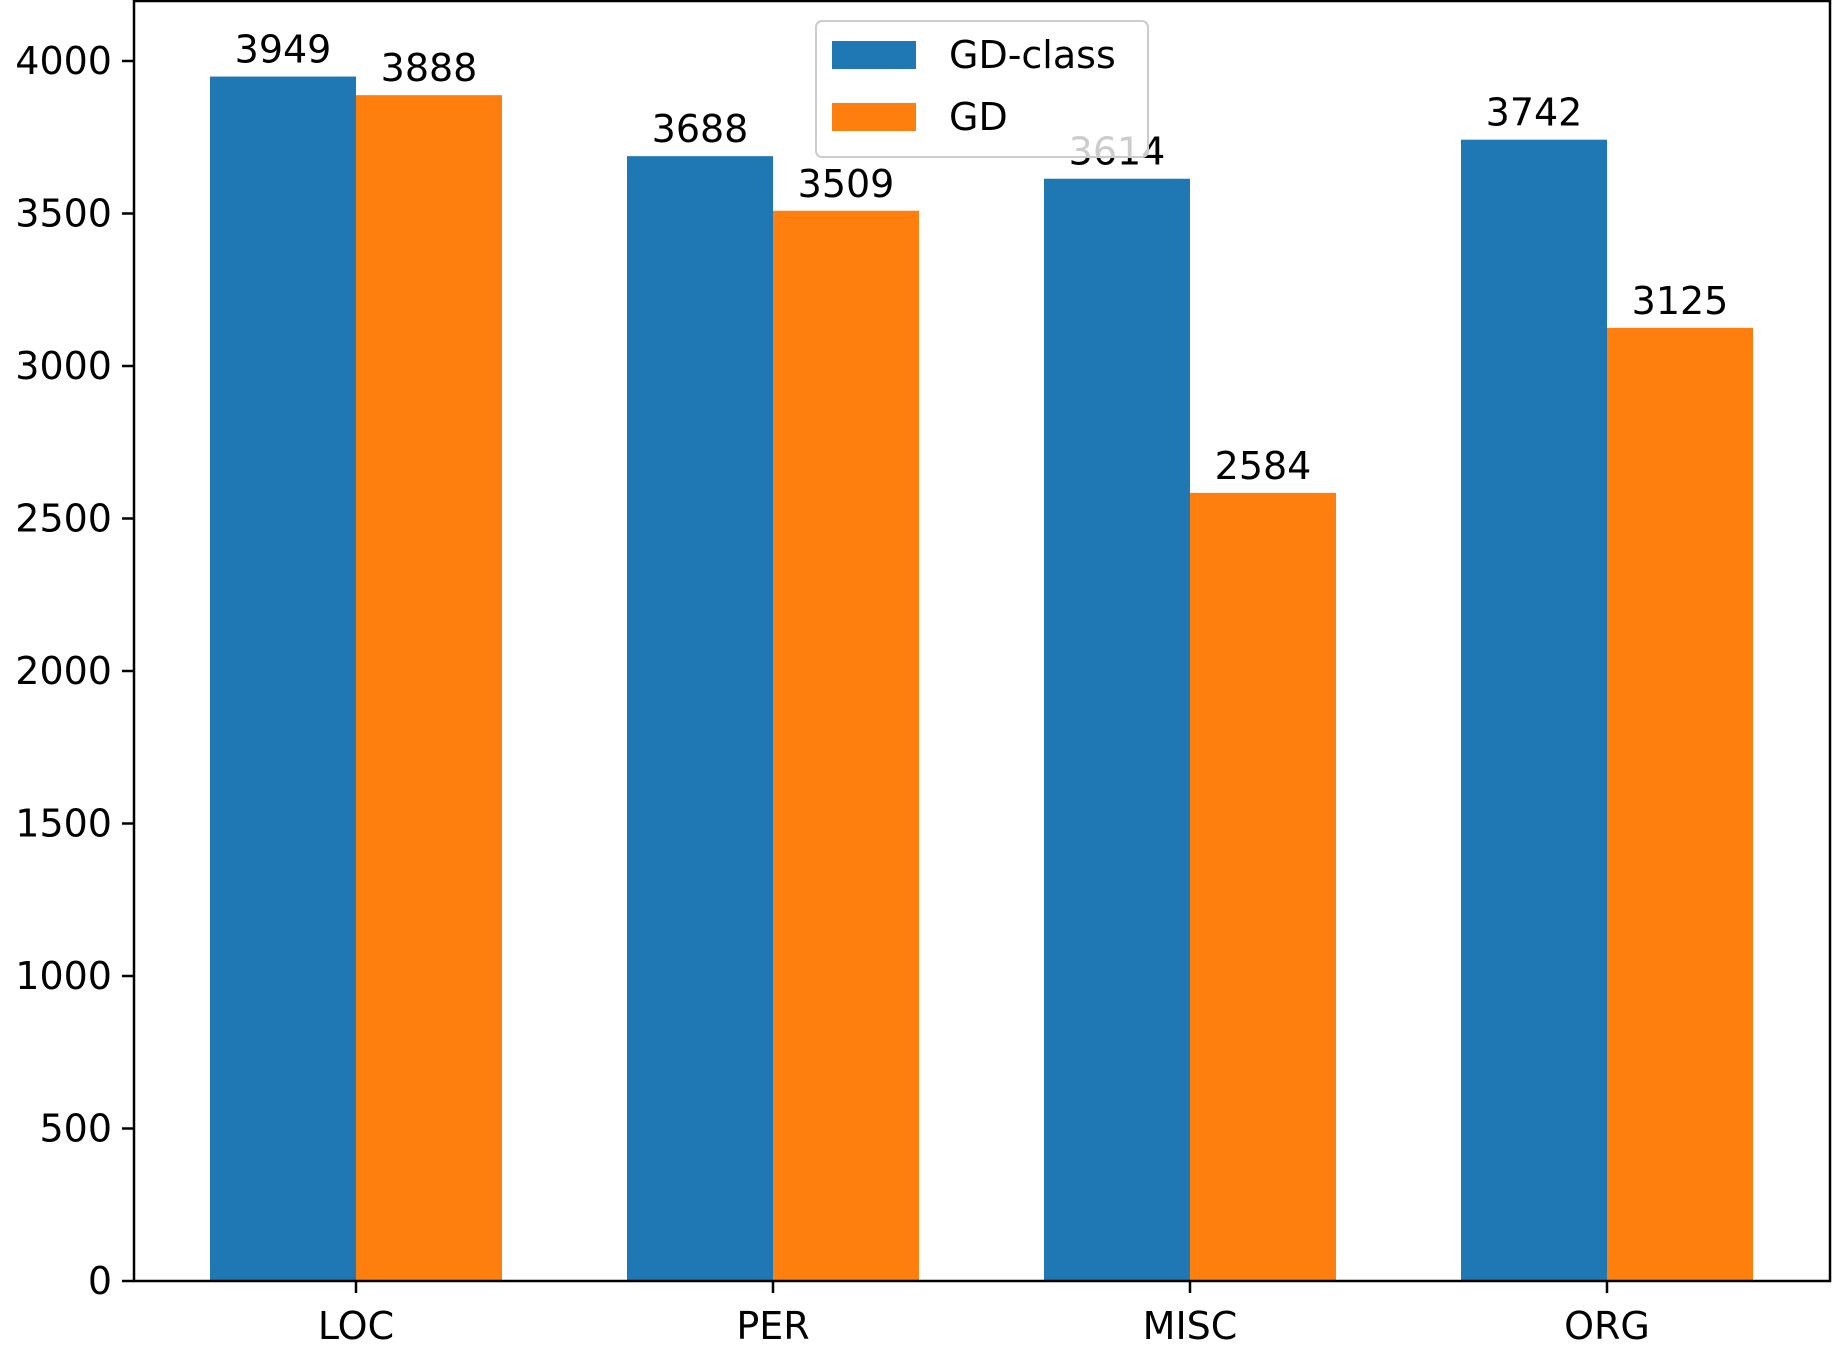  I want to click on data-label-gd-class-loc: 3949, so click(283, 50).